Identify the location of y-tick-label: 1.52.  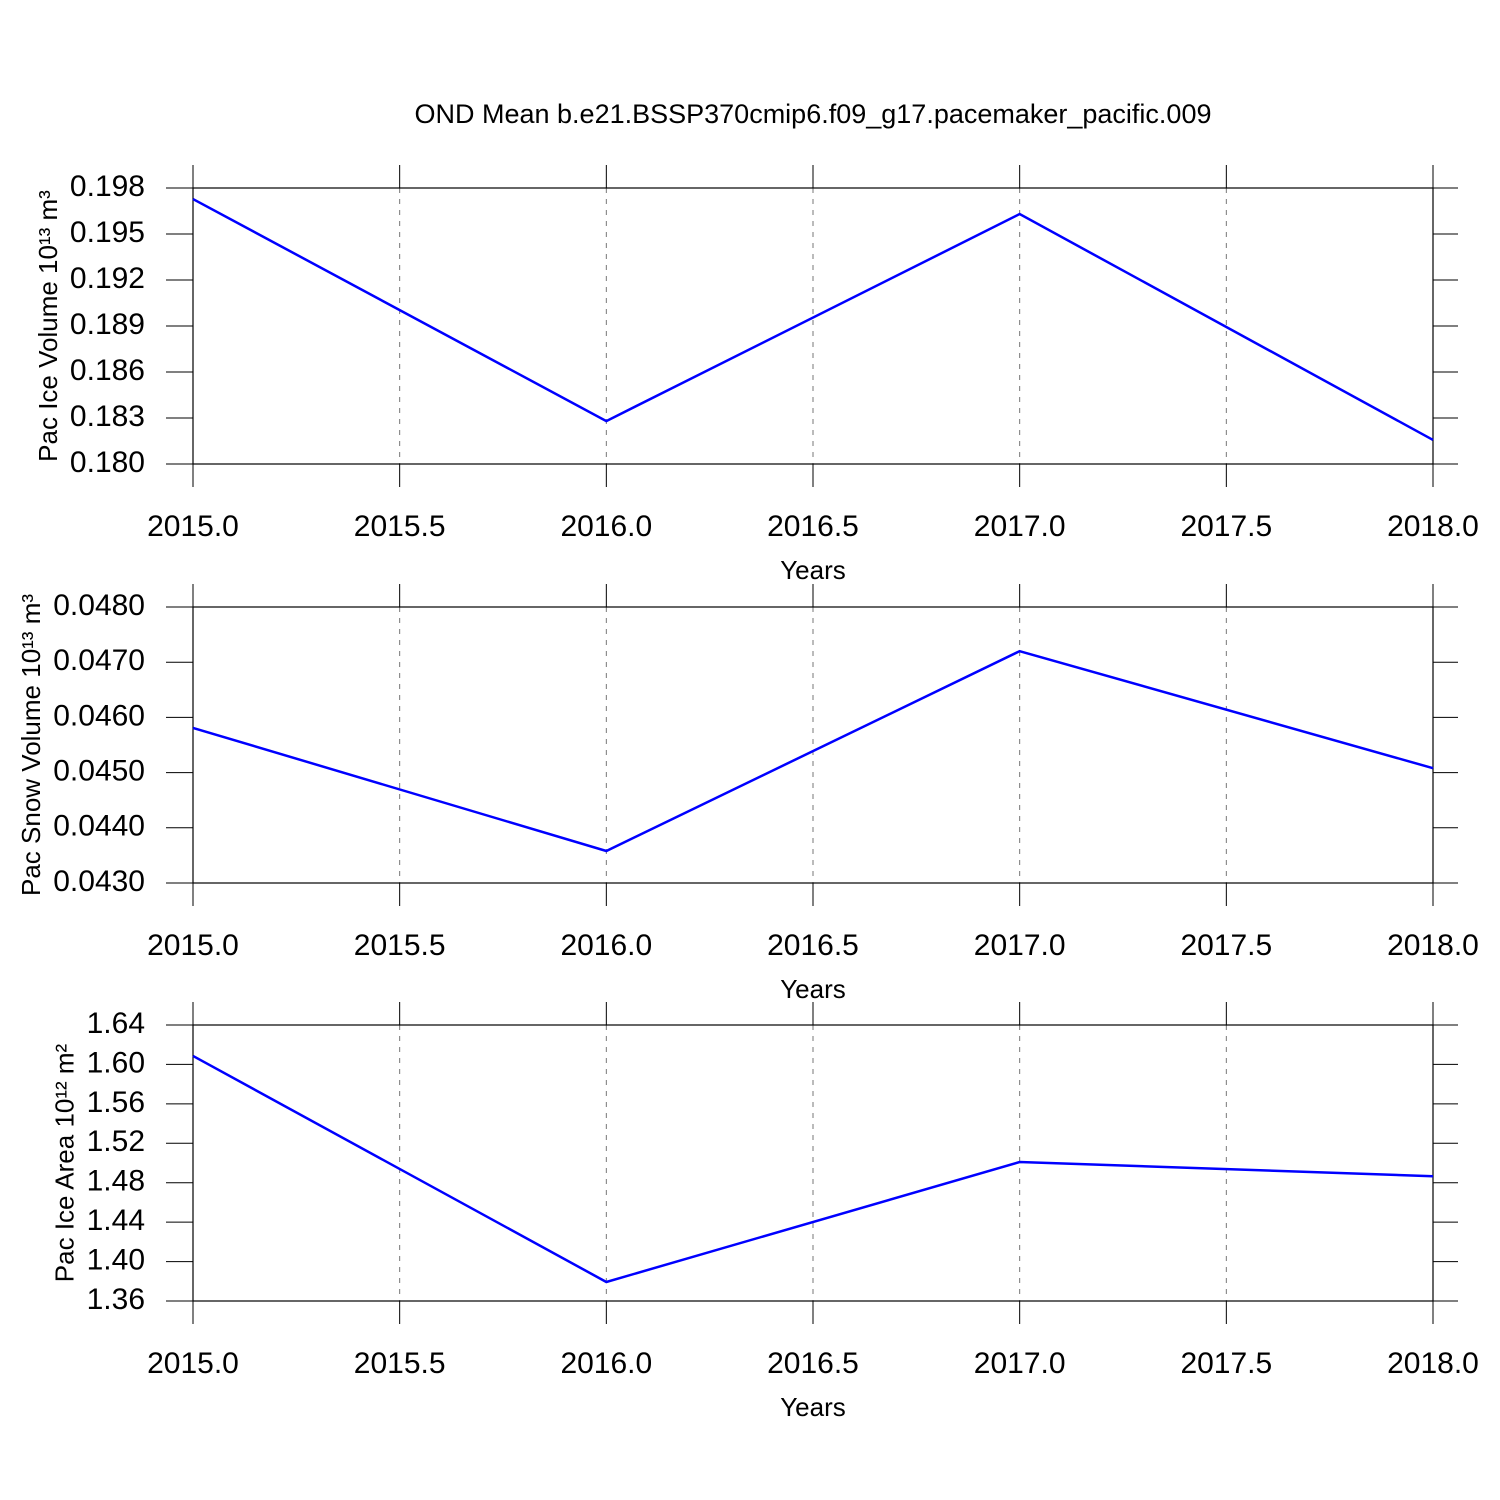
(116, 1141).